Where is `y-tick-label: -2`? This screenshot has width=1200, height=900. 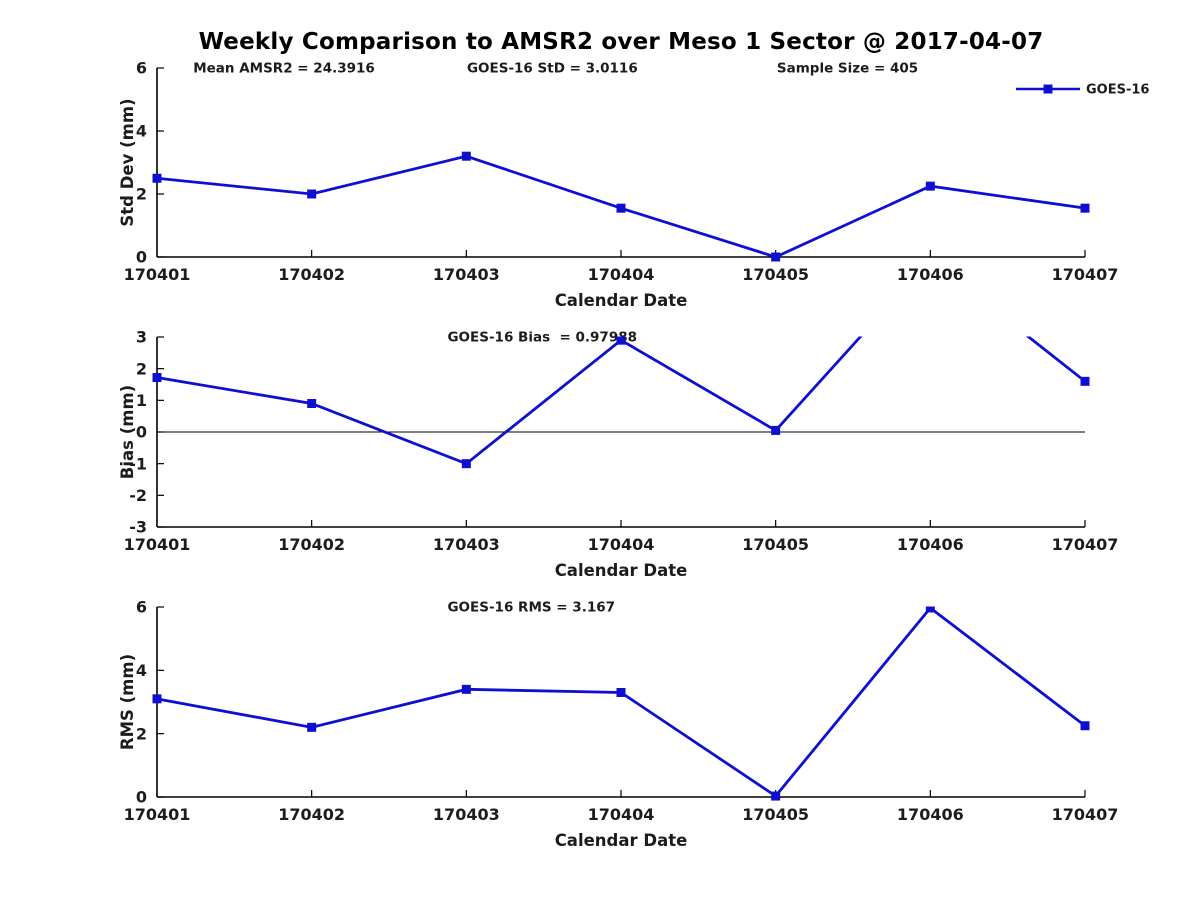 y-tick-label: -2 is located at coordinates (138, 495).